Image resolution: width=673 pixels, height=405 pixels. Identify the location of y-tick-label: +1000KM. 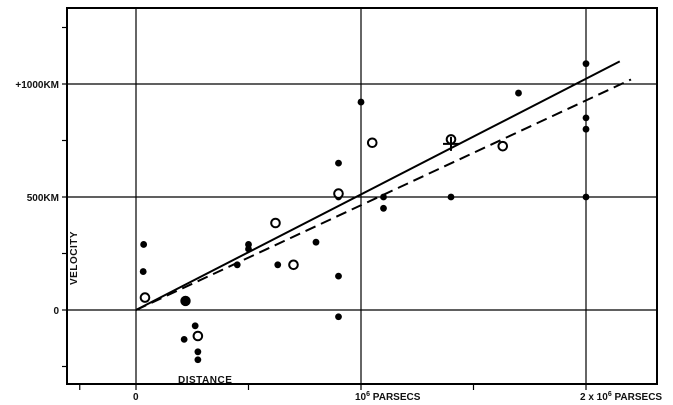
(37, 85).